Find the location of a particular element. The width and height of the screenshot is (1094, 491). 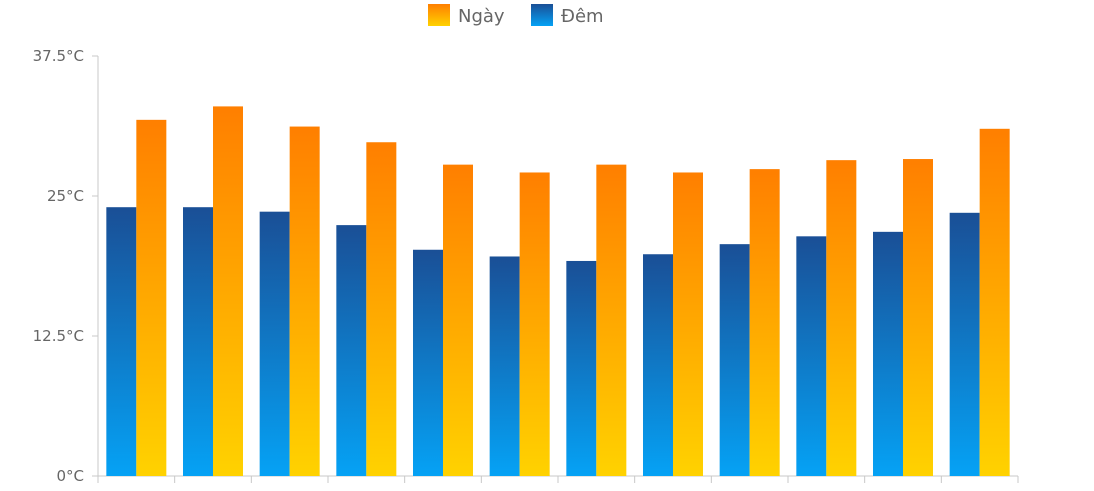

y-tick-label: 0°C is located at coordinates (70, 476).